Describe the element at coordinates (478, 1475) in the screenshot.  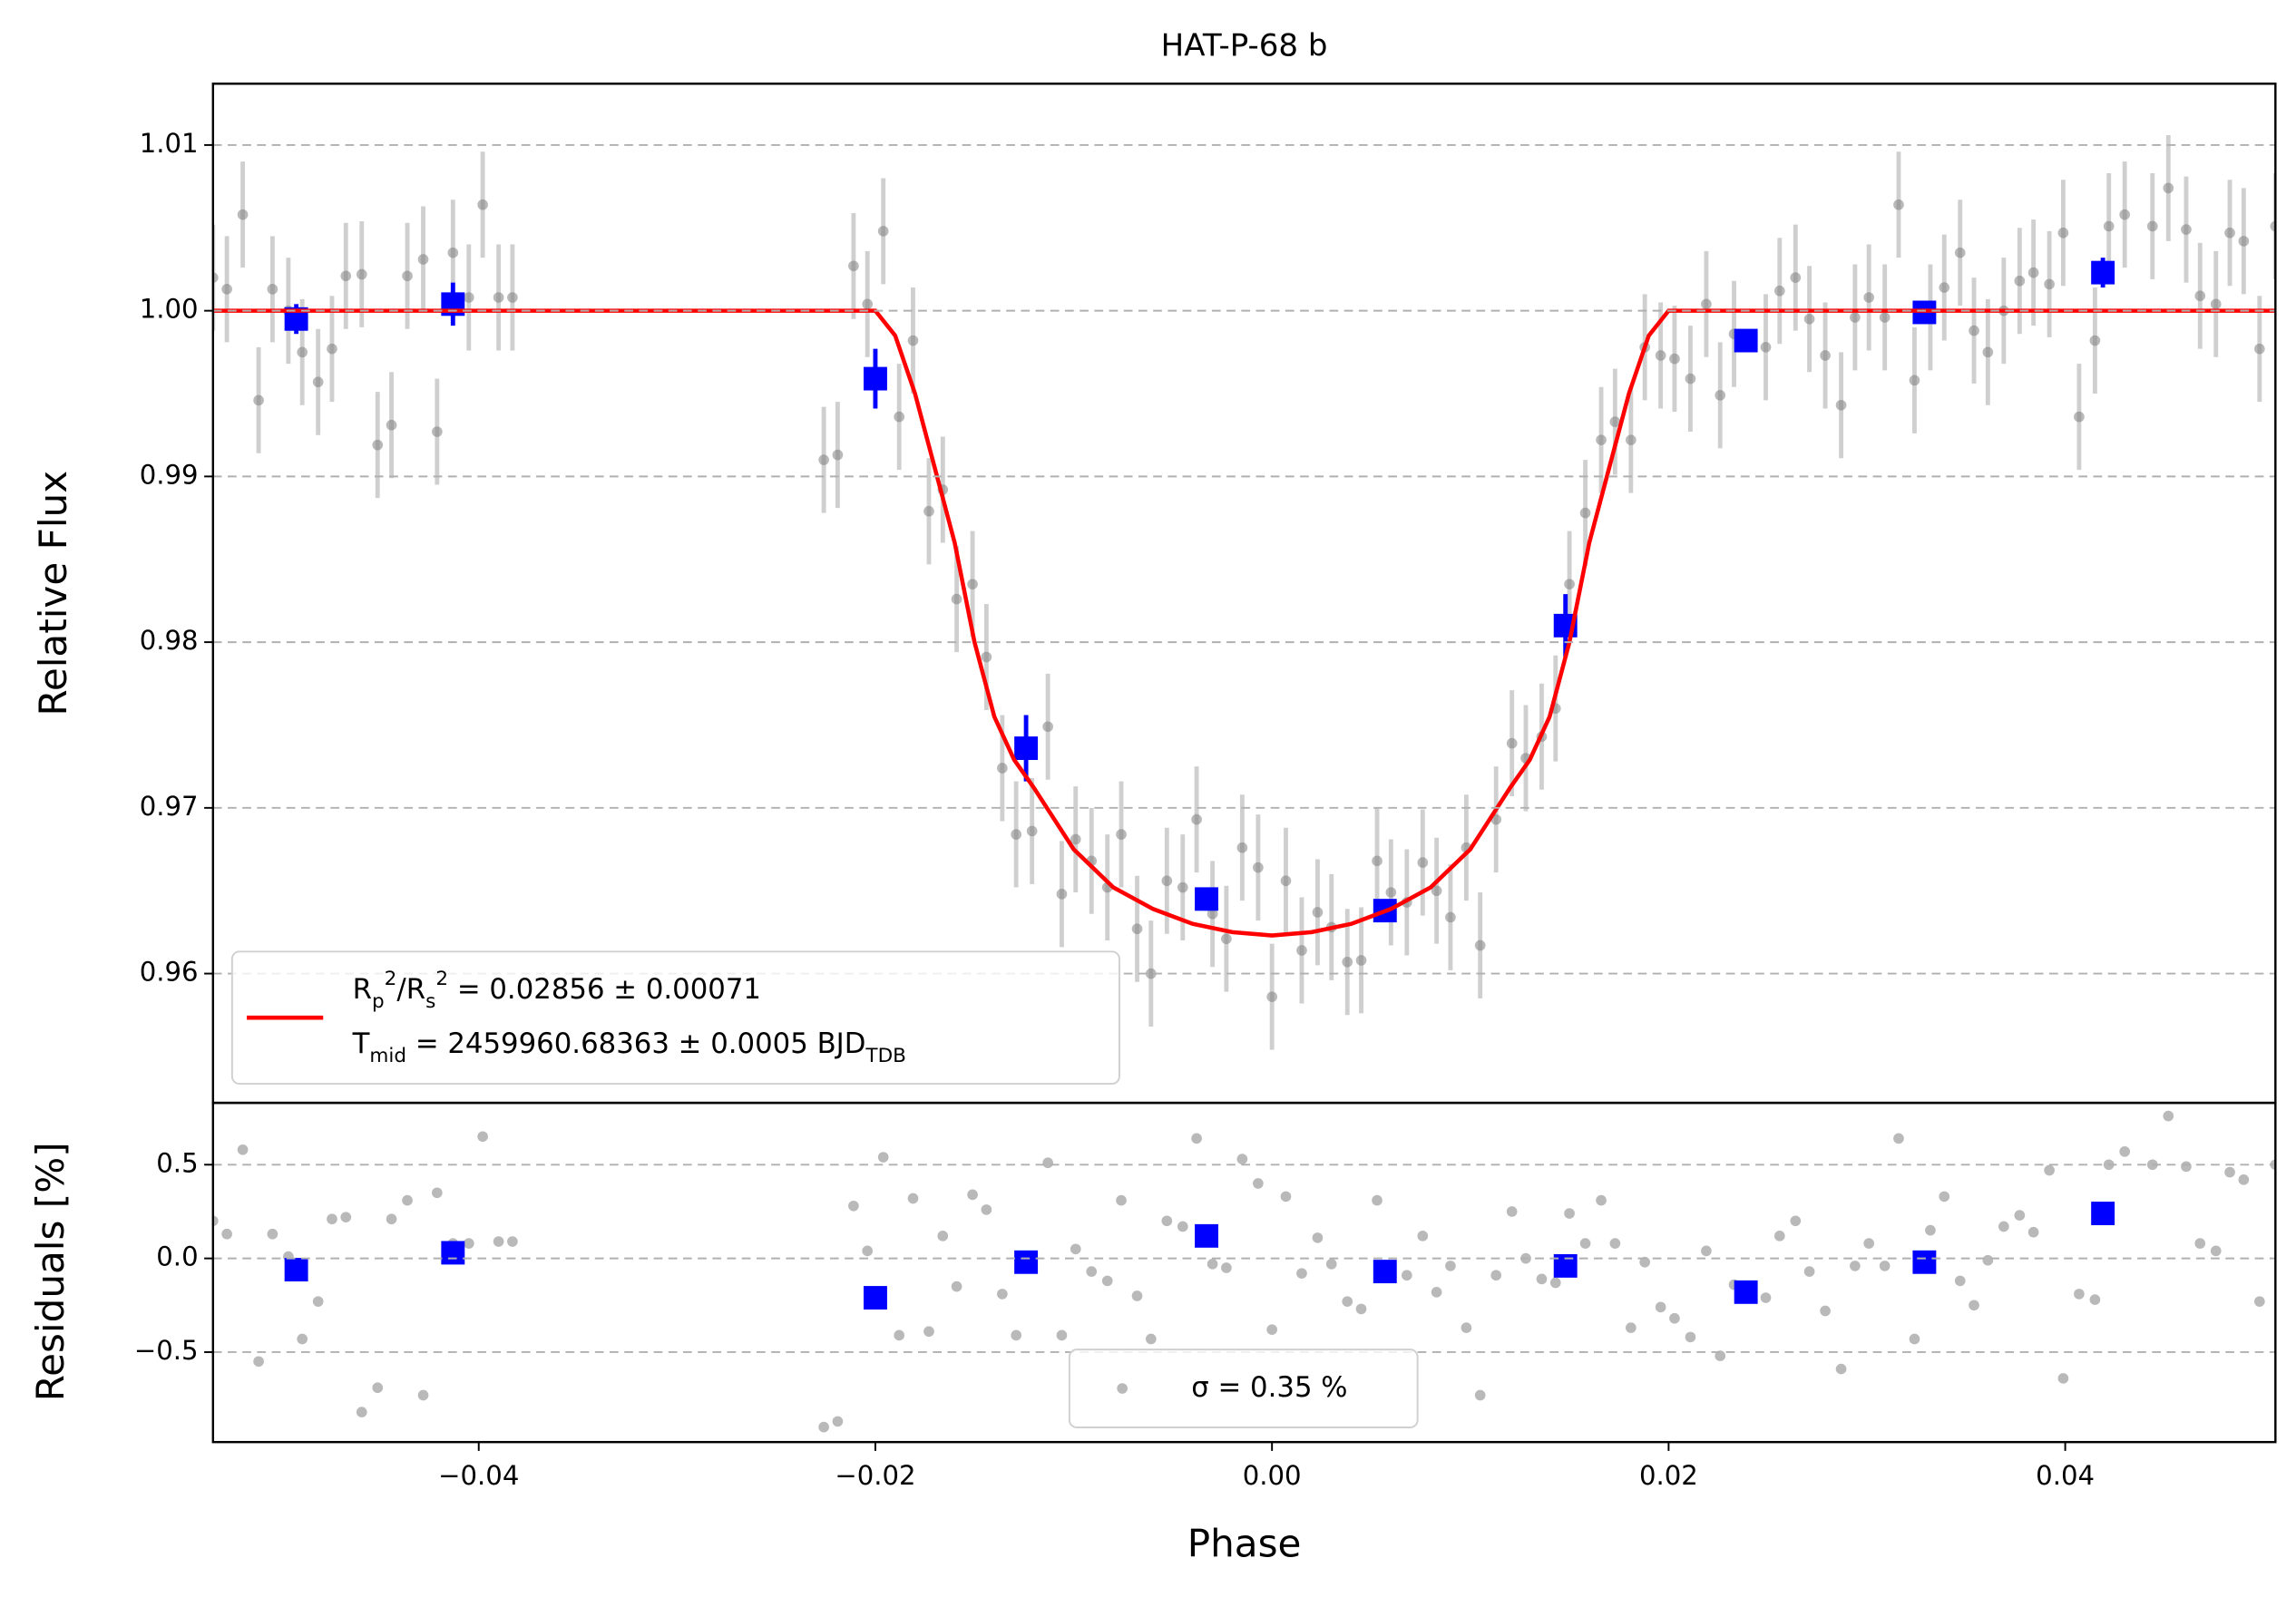
I see `x-tick-label: −0.04` at that location.